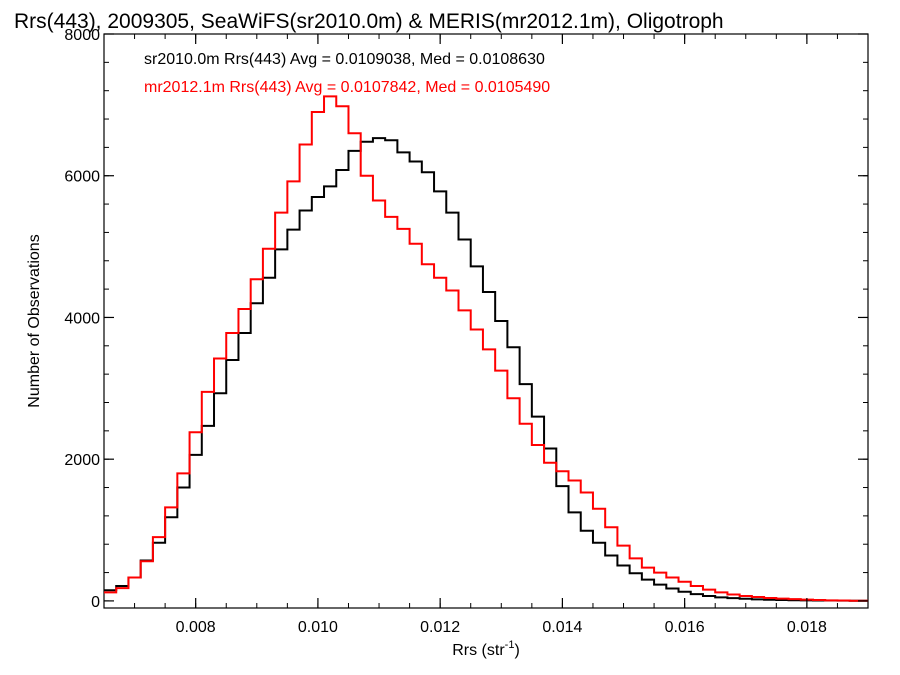 Image resolution: width=900 pixels, height=675 pixels. What do you see at coordinates (82, 318) in the screenshot?
I see `y-tick-label: 4000` at bounding box center [82, 318].